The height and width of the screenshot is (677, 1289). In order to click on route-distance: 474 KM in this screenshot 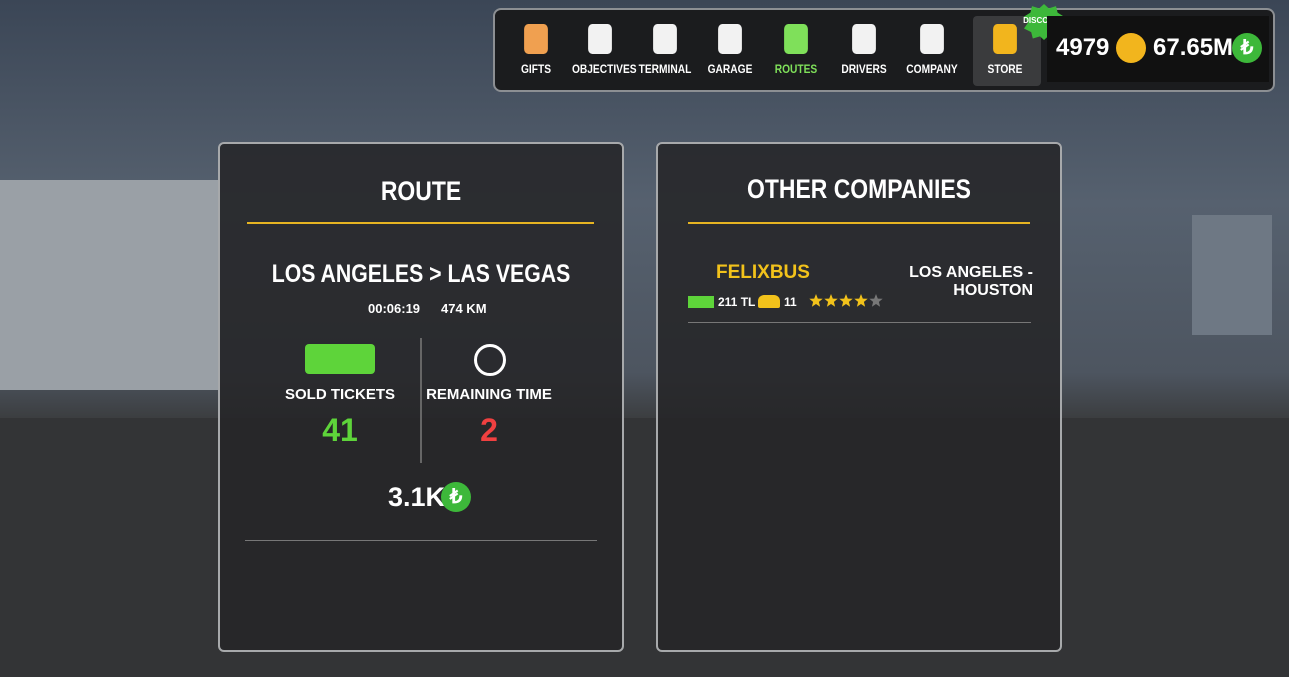, I will do `click(464, 308)`.